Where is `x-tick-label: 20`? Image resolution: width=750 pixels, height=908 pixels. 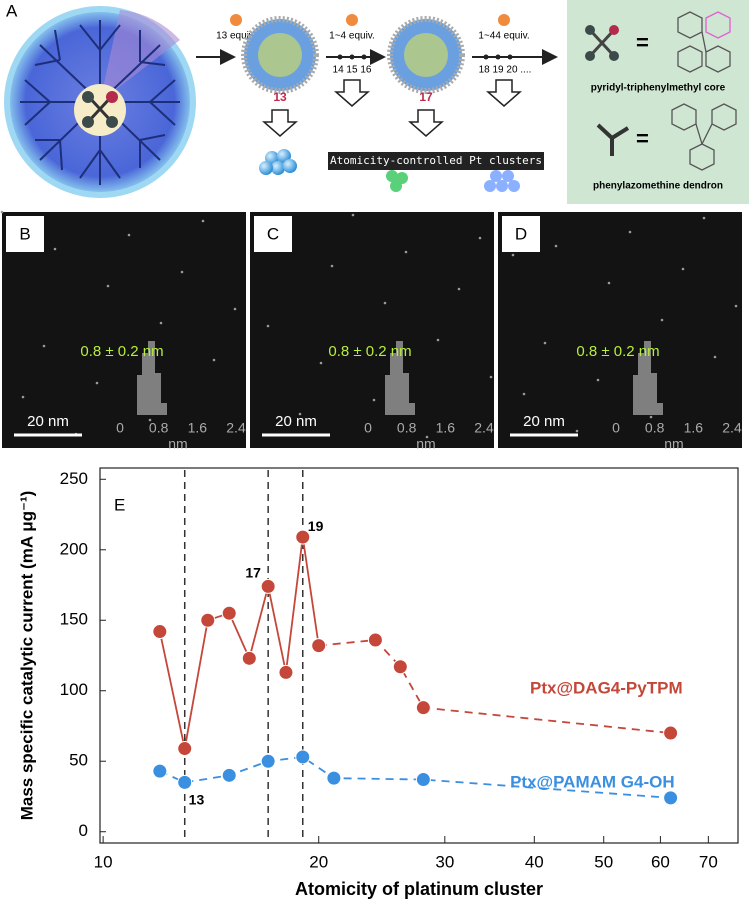
x-tick-label: 20 is located at coordinates (318, 861).